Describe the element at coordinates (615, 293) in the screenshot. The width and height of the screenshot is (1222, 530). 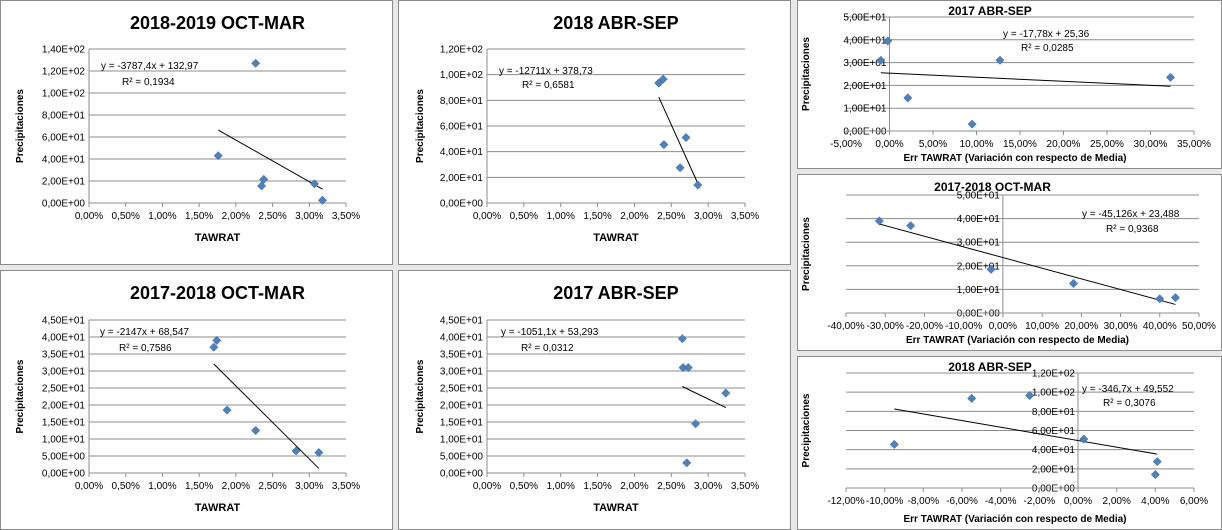
I see `chart-title: 2017 ABR-SEP` at that location.